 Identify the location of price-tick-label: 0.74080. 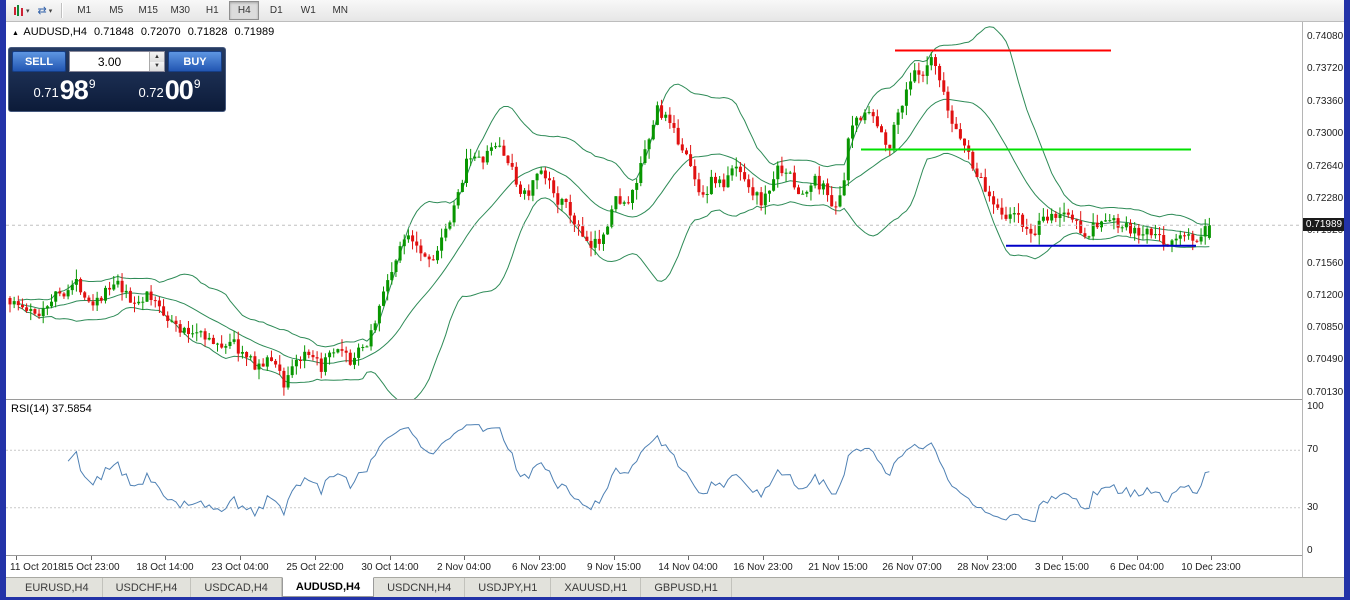
(1325, 36).